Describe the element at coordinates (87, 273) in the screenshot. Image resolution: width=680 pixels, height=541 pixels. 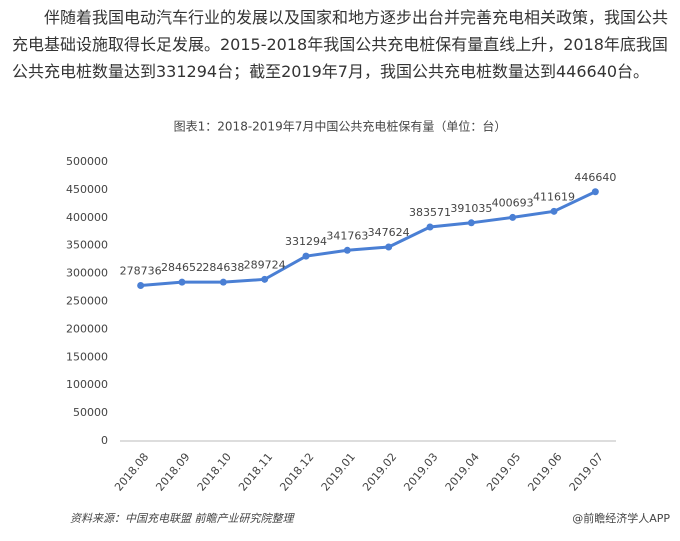
I see `y-tick-label: 300000` at that location.